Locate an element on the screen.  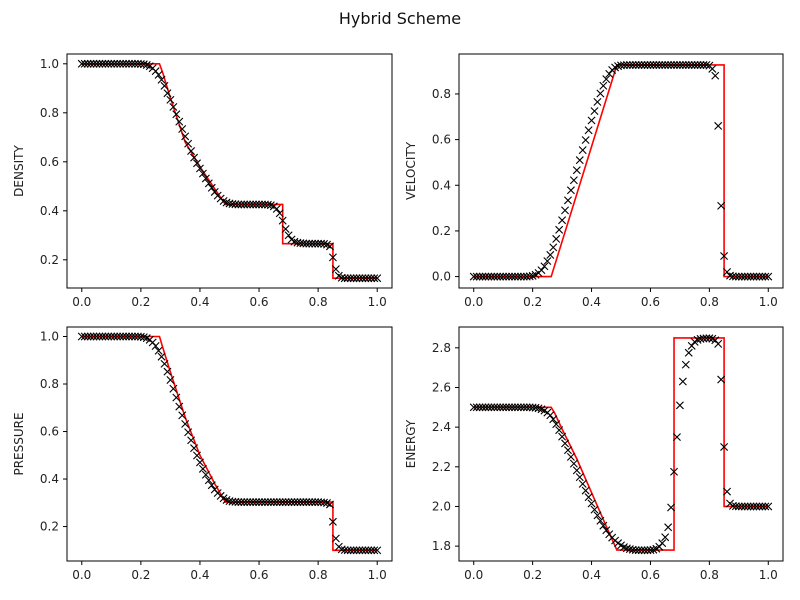
velocity-xtick-label: 0.0 is located at coordinates (473, 302).